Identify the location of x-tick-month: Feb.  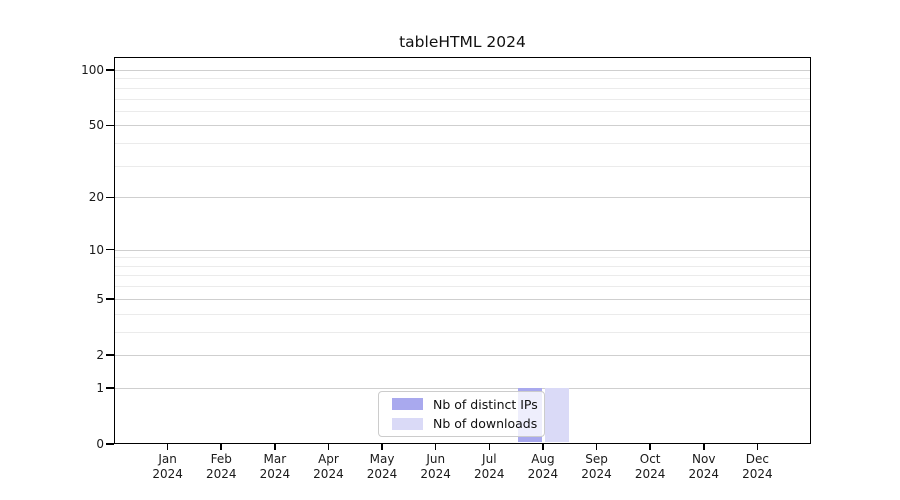
(221, 459).